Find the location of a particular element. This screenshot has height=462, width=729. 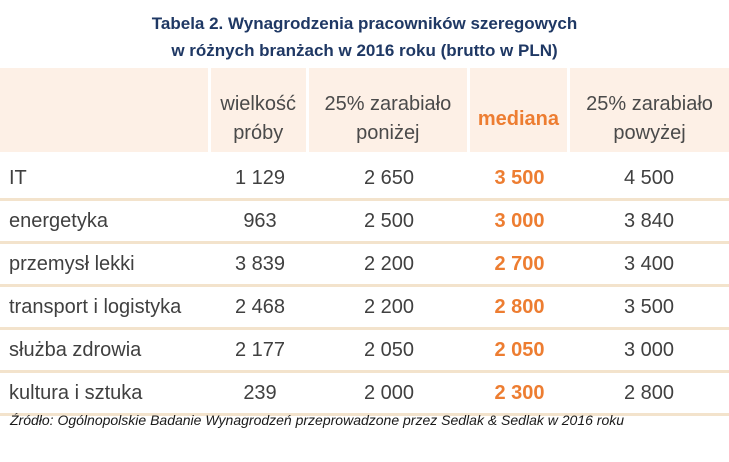

header-sample-size: wielkość próby is located at coordinates (258, 110).